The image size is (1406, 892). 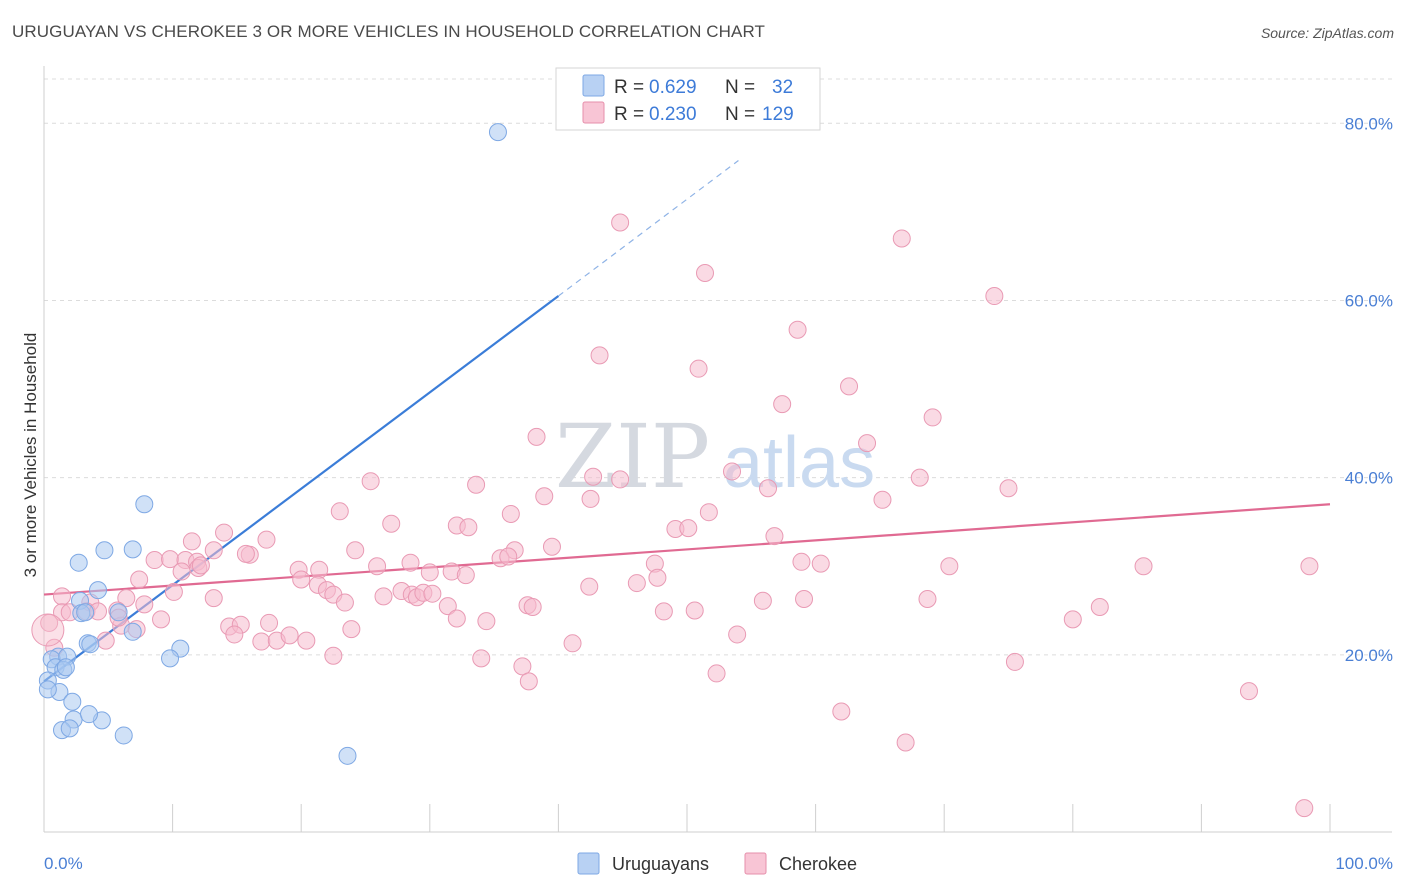 I want to click on trendline-uruguayans-extension, so click(x=648, y=228).